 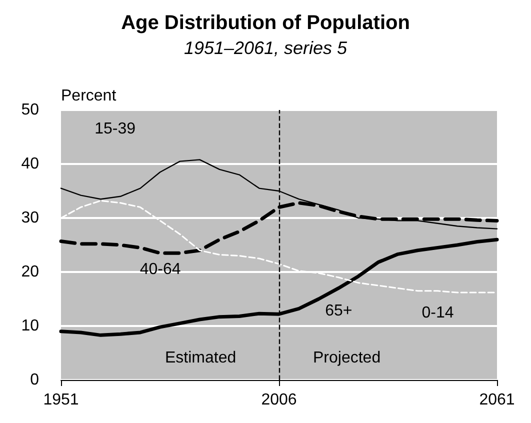 What do you see at coordinates (347, 358) in the screenshot?
I see `annotation: Projected` at bounding box center [347, 358].